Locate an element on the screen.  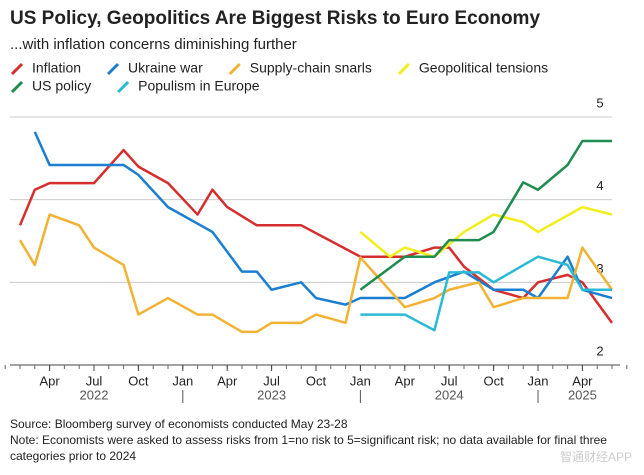
legend-label: Inflation is located at coordinates (56, 68).